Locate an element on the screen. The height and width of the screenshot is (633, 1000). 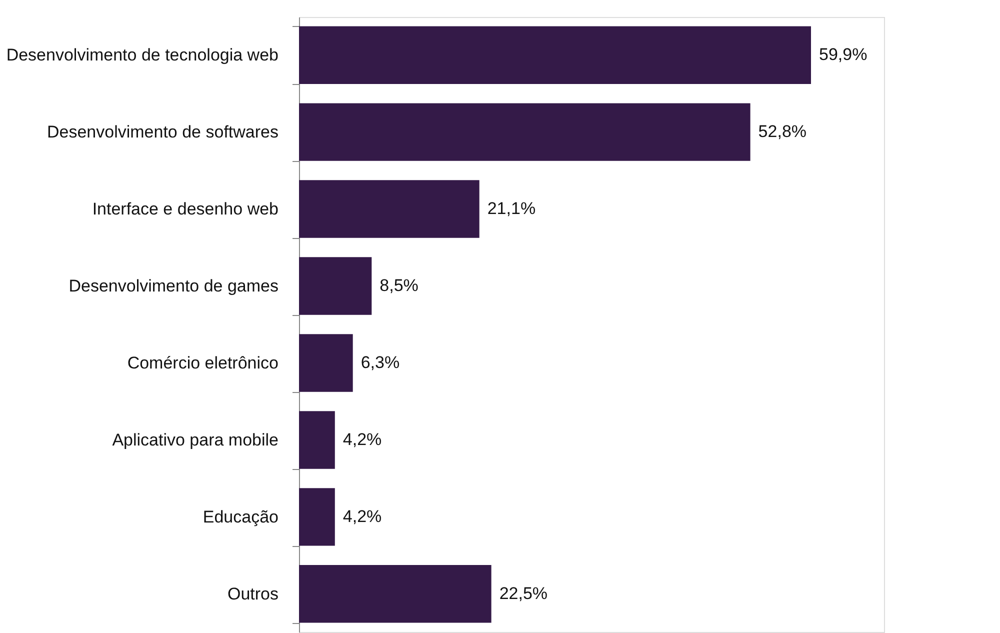
data-label: 59,9% is located at coordinates (843, 54).